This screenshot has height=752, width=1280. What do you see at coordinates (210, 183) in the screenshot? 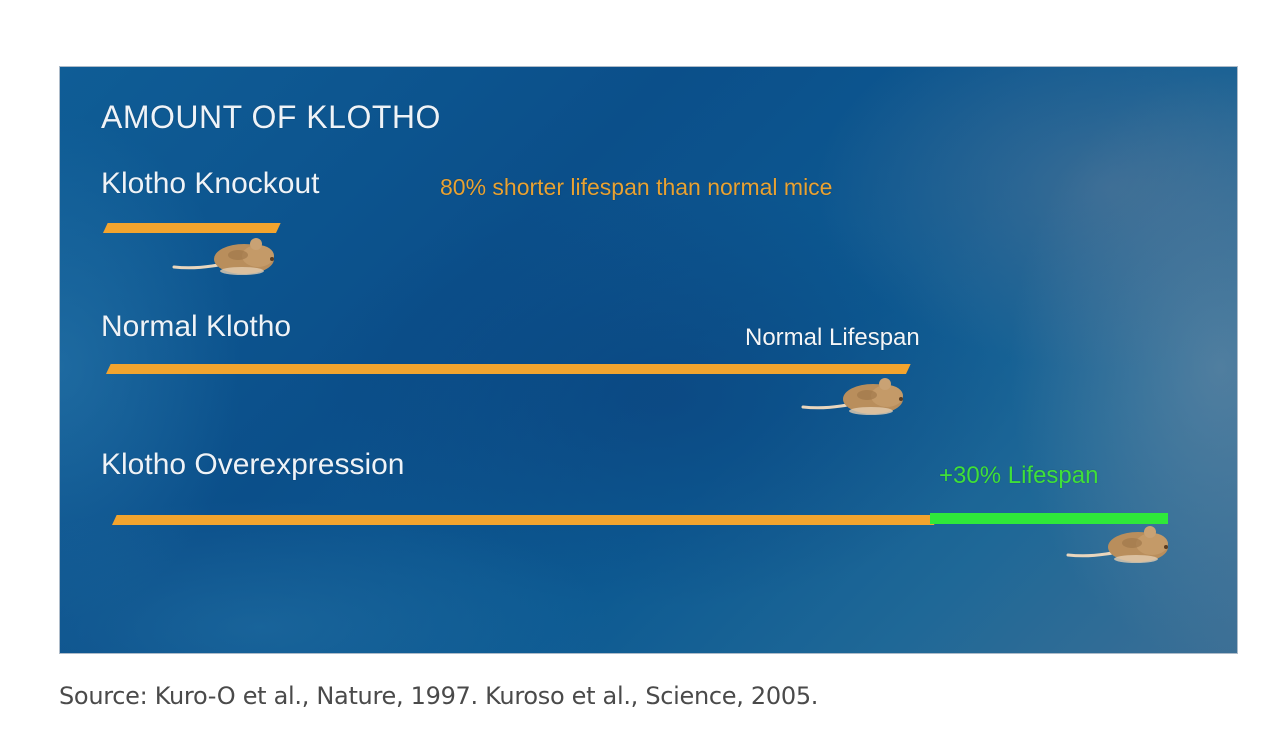
I see `row-label-knockout: Klotho Knockout` at bounding box center [210, 183].